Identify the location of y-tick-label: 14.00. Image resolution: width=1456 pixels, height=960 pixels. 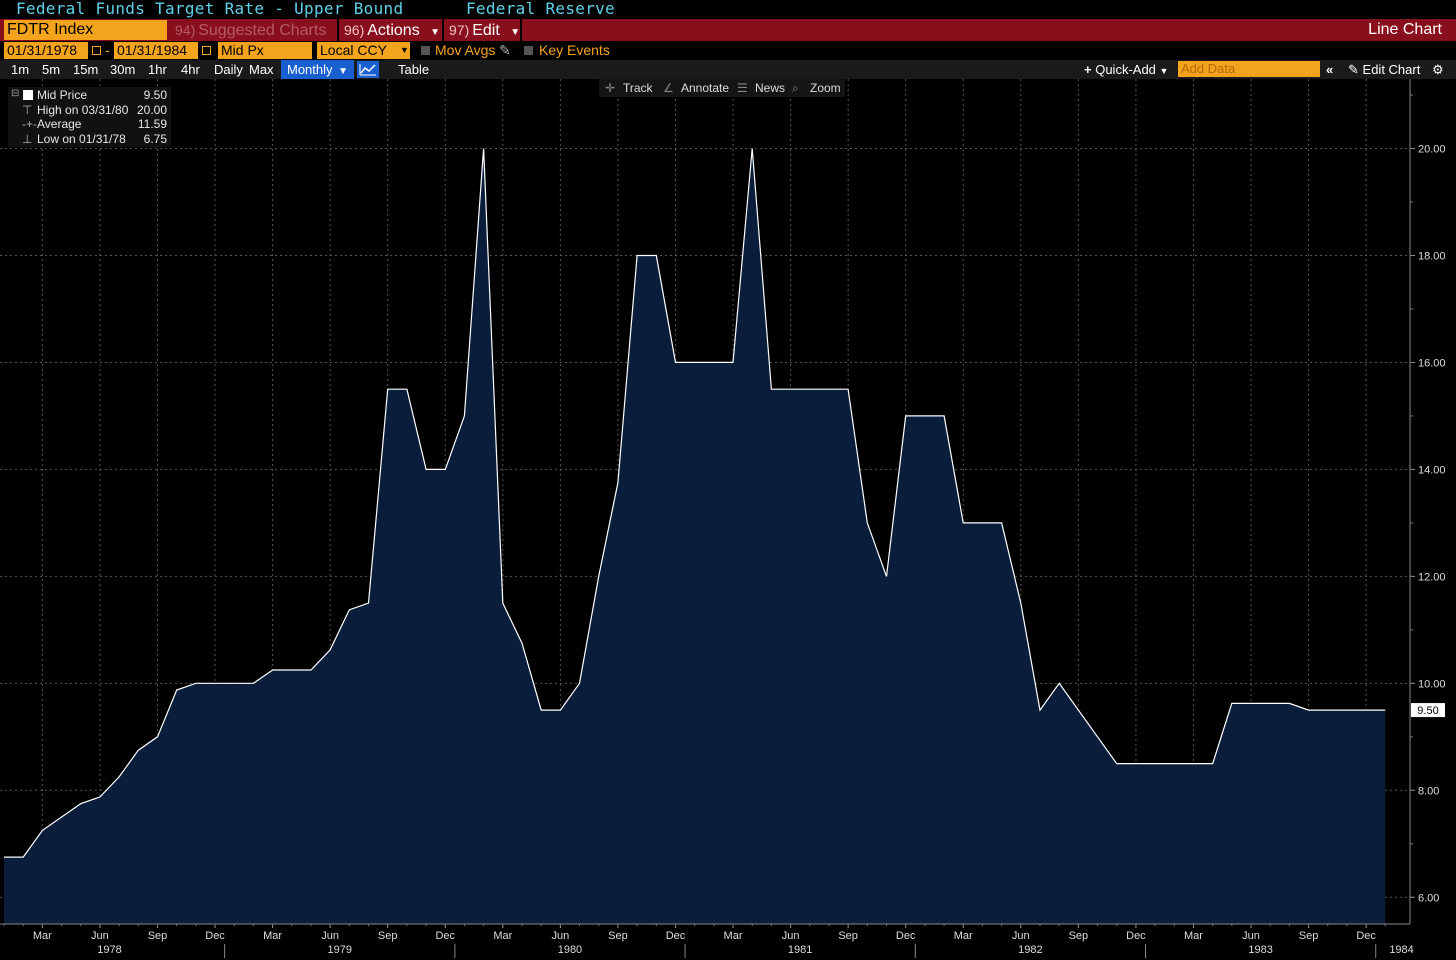
(1432, 470).